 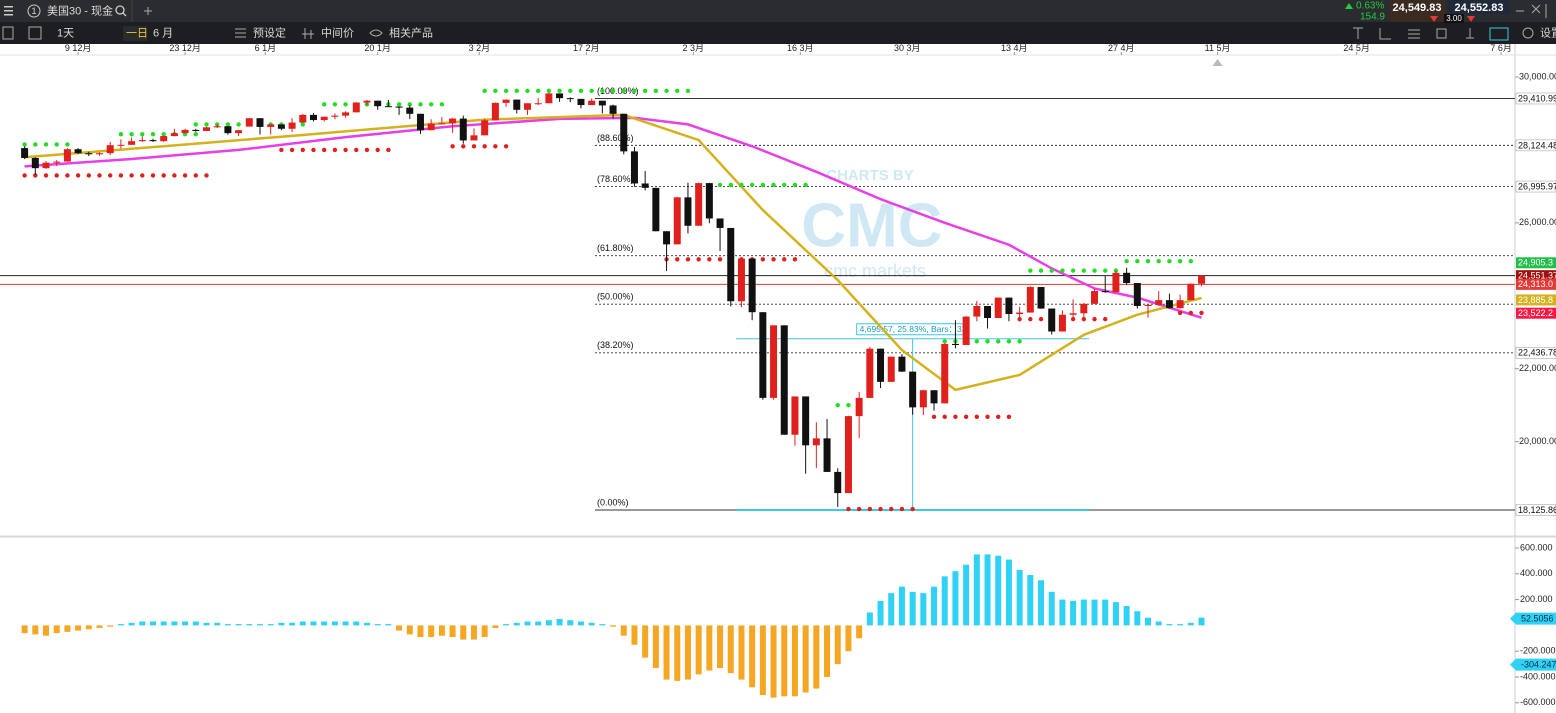 I want to click on watermark-logo: CMC, so click(x=871, y=225).